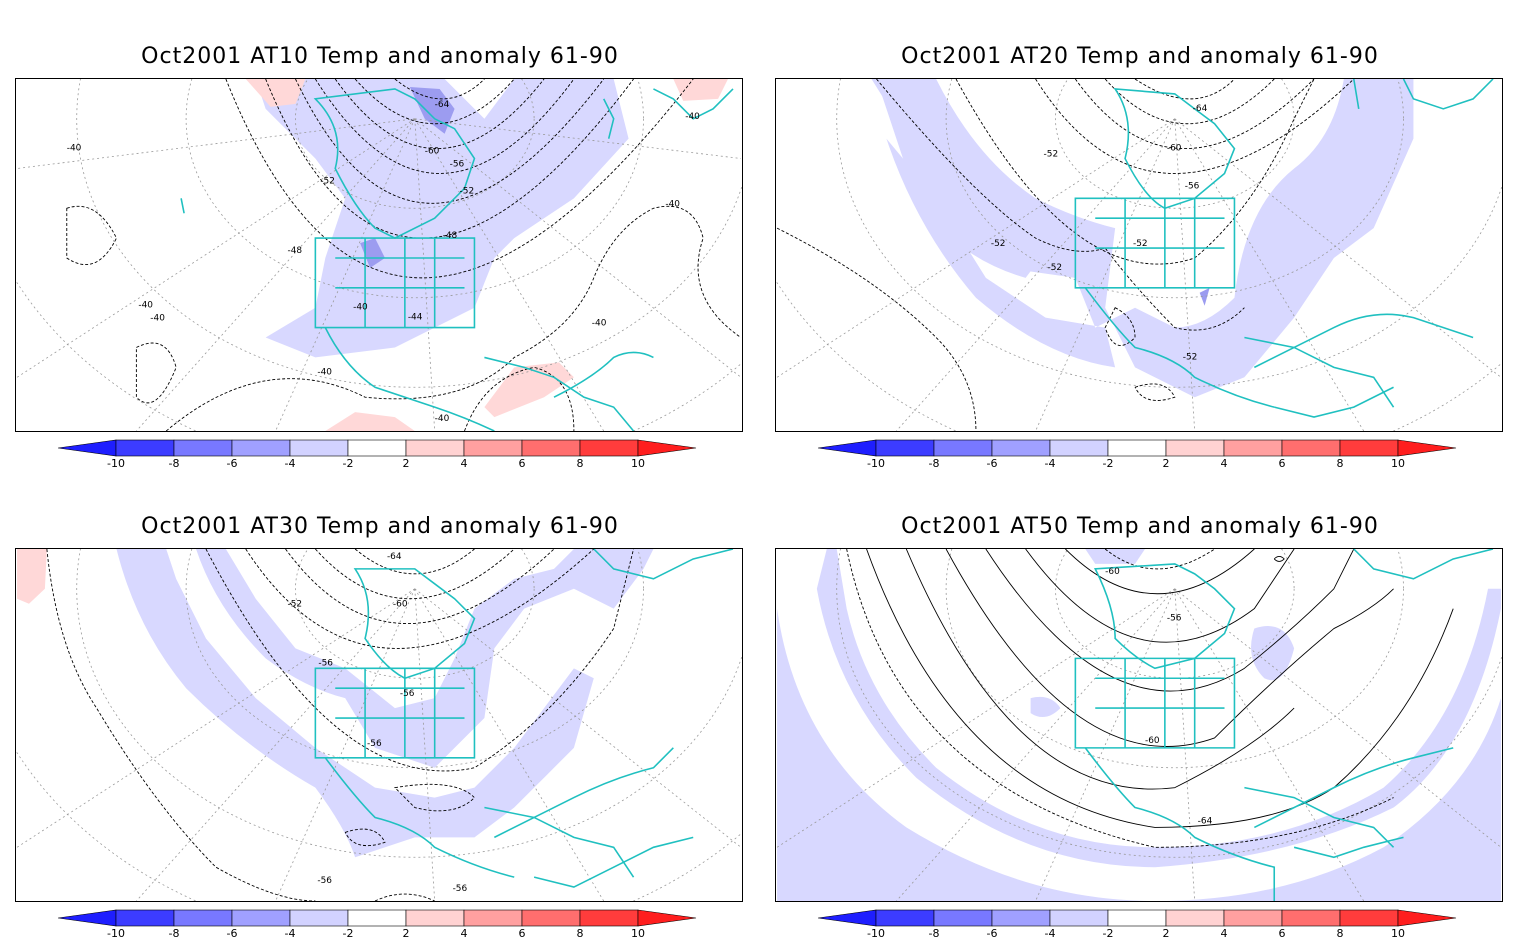 This screenshot has width=1520, height=940. I want to click on colorbar-svg: -10 -8 -6 -4 -2 2 4 6 8 10, so click(1137, 454).